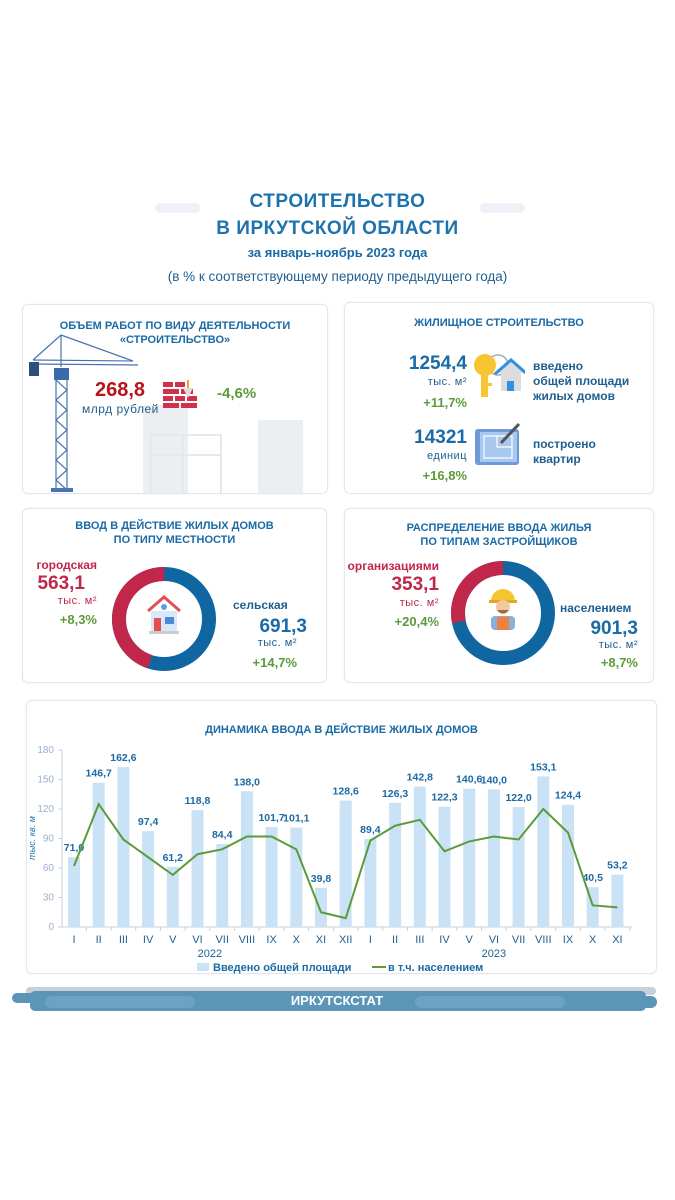 The height and width of the screenshot is (1200, 675). Describe the element at coordinates (564, 444) in the screenshot. I see `flats-label-1: построено` at that location.